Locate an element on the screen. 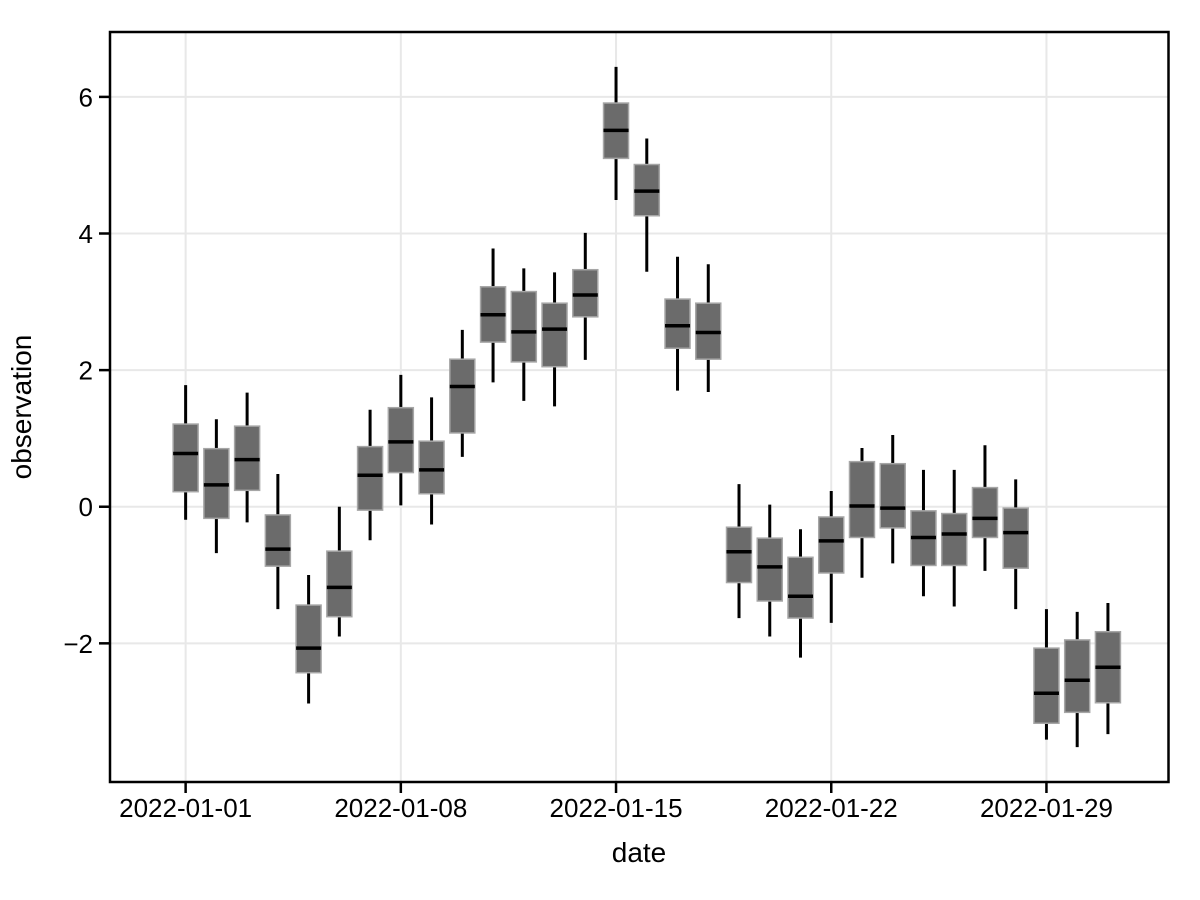 This screenshot has width=1200, height=900. y-tick-label: 4 is located at coordinates (86, 234).